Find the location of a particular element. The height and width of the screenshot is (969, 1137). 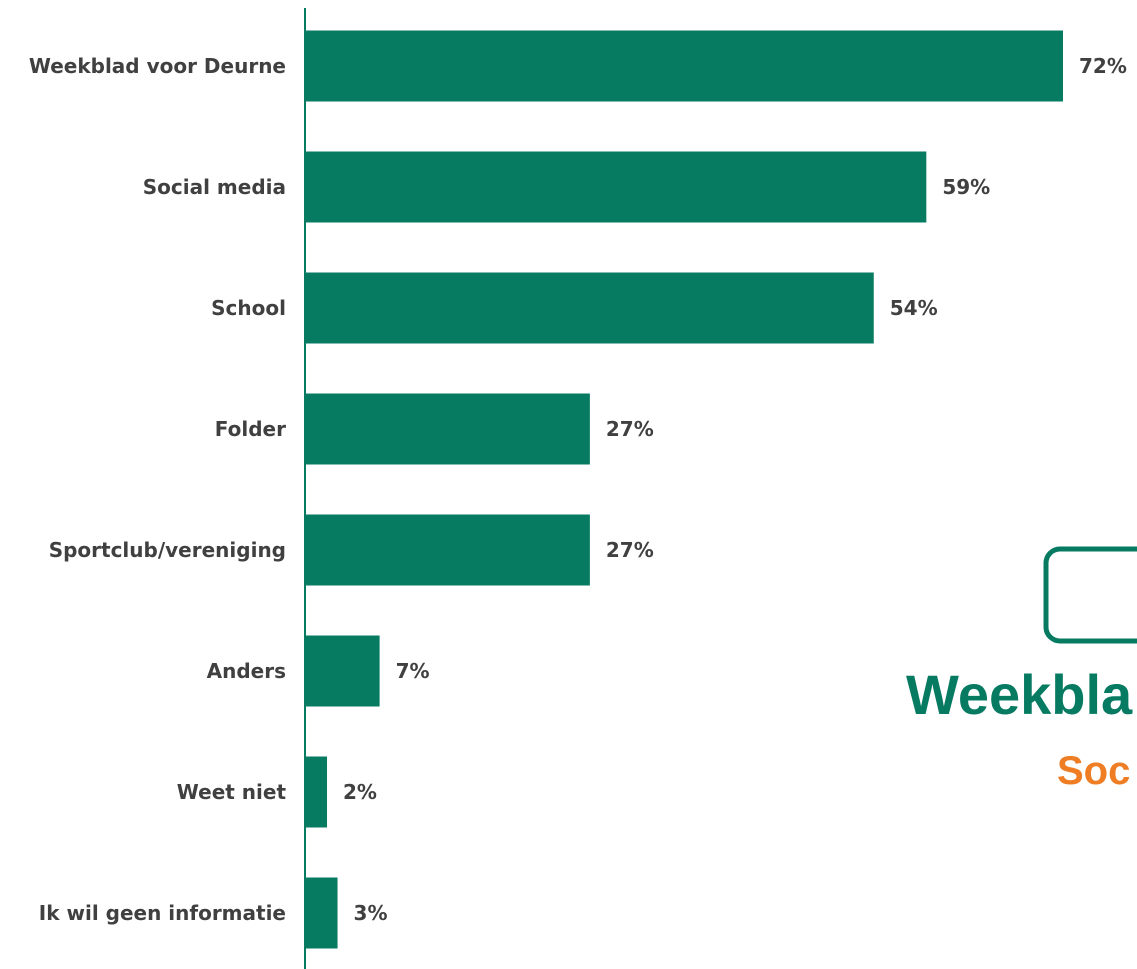

bar-folder is located at coordinates (448, 429).